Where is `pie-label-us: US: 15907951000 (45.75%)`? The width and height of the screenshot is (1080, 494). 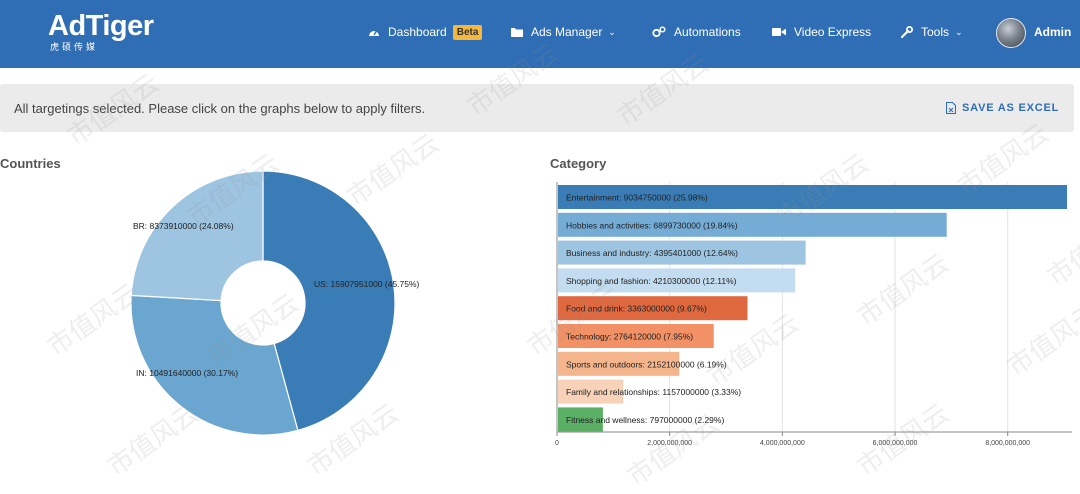 pie-label-us: US: 15907951000 (45.75%) is located at coordinates (367, 284).